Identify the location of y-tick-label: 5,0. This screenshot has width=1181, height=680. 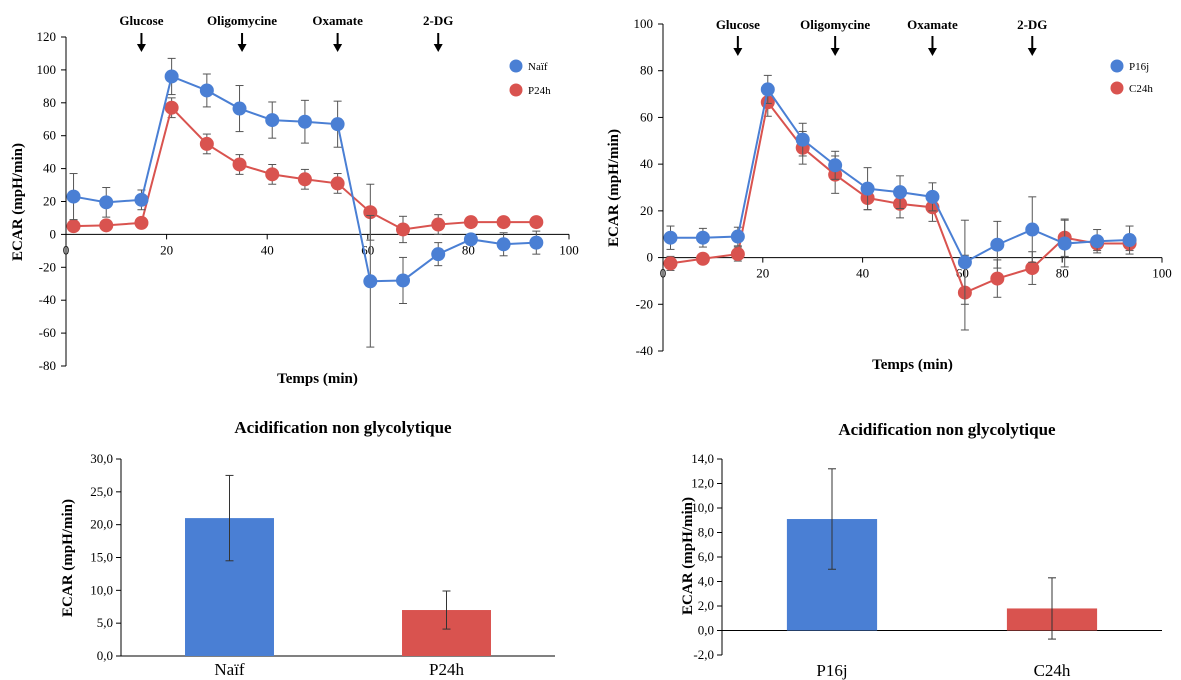
(105, 622).